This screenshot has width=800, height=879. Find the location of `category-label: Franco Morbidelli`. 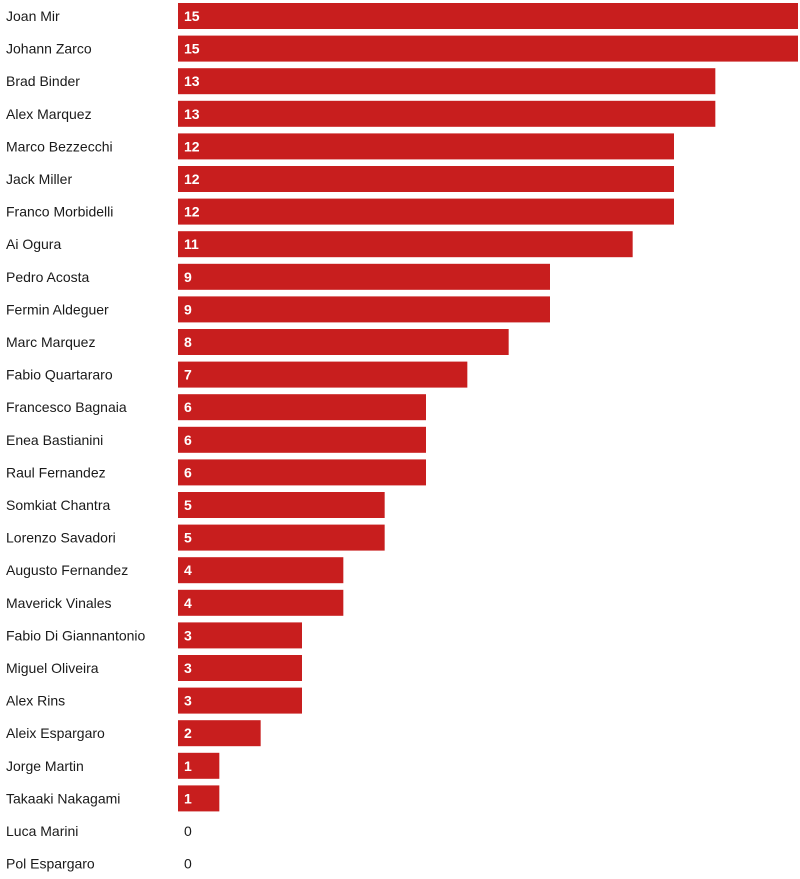

category-label: Franco Morbidelli is located at coordinates (59, 212).